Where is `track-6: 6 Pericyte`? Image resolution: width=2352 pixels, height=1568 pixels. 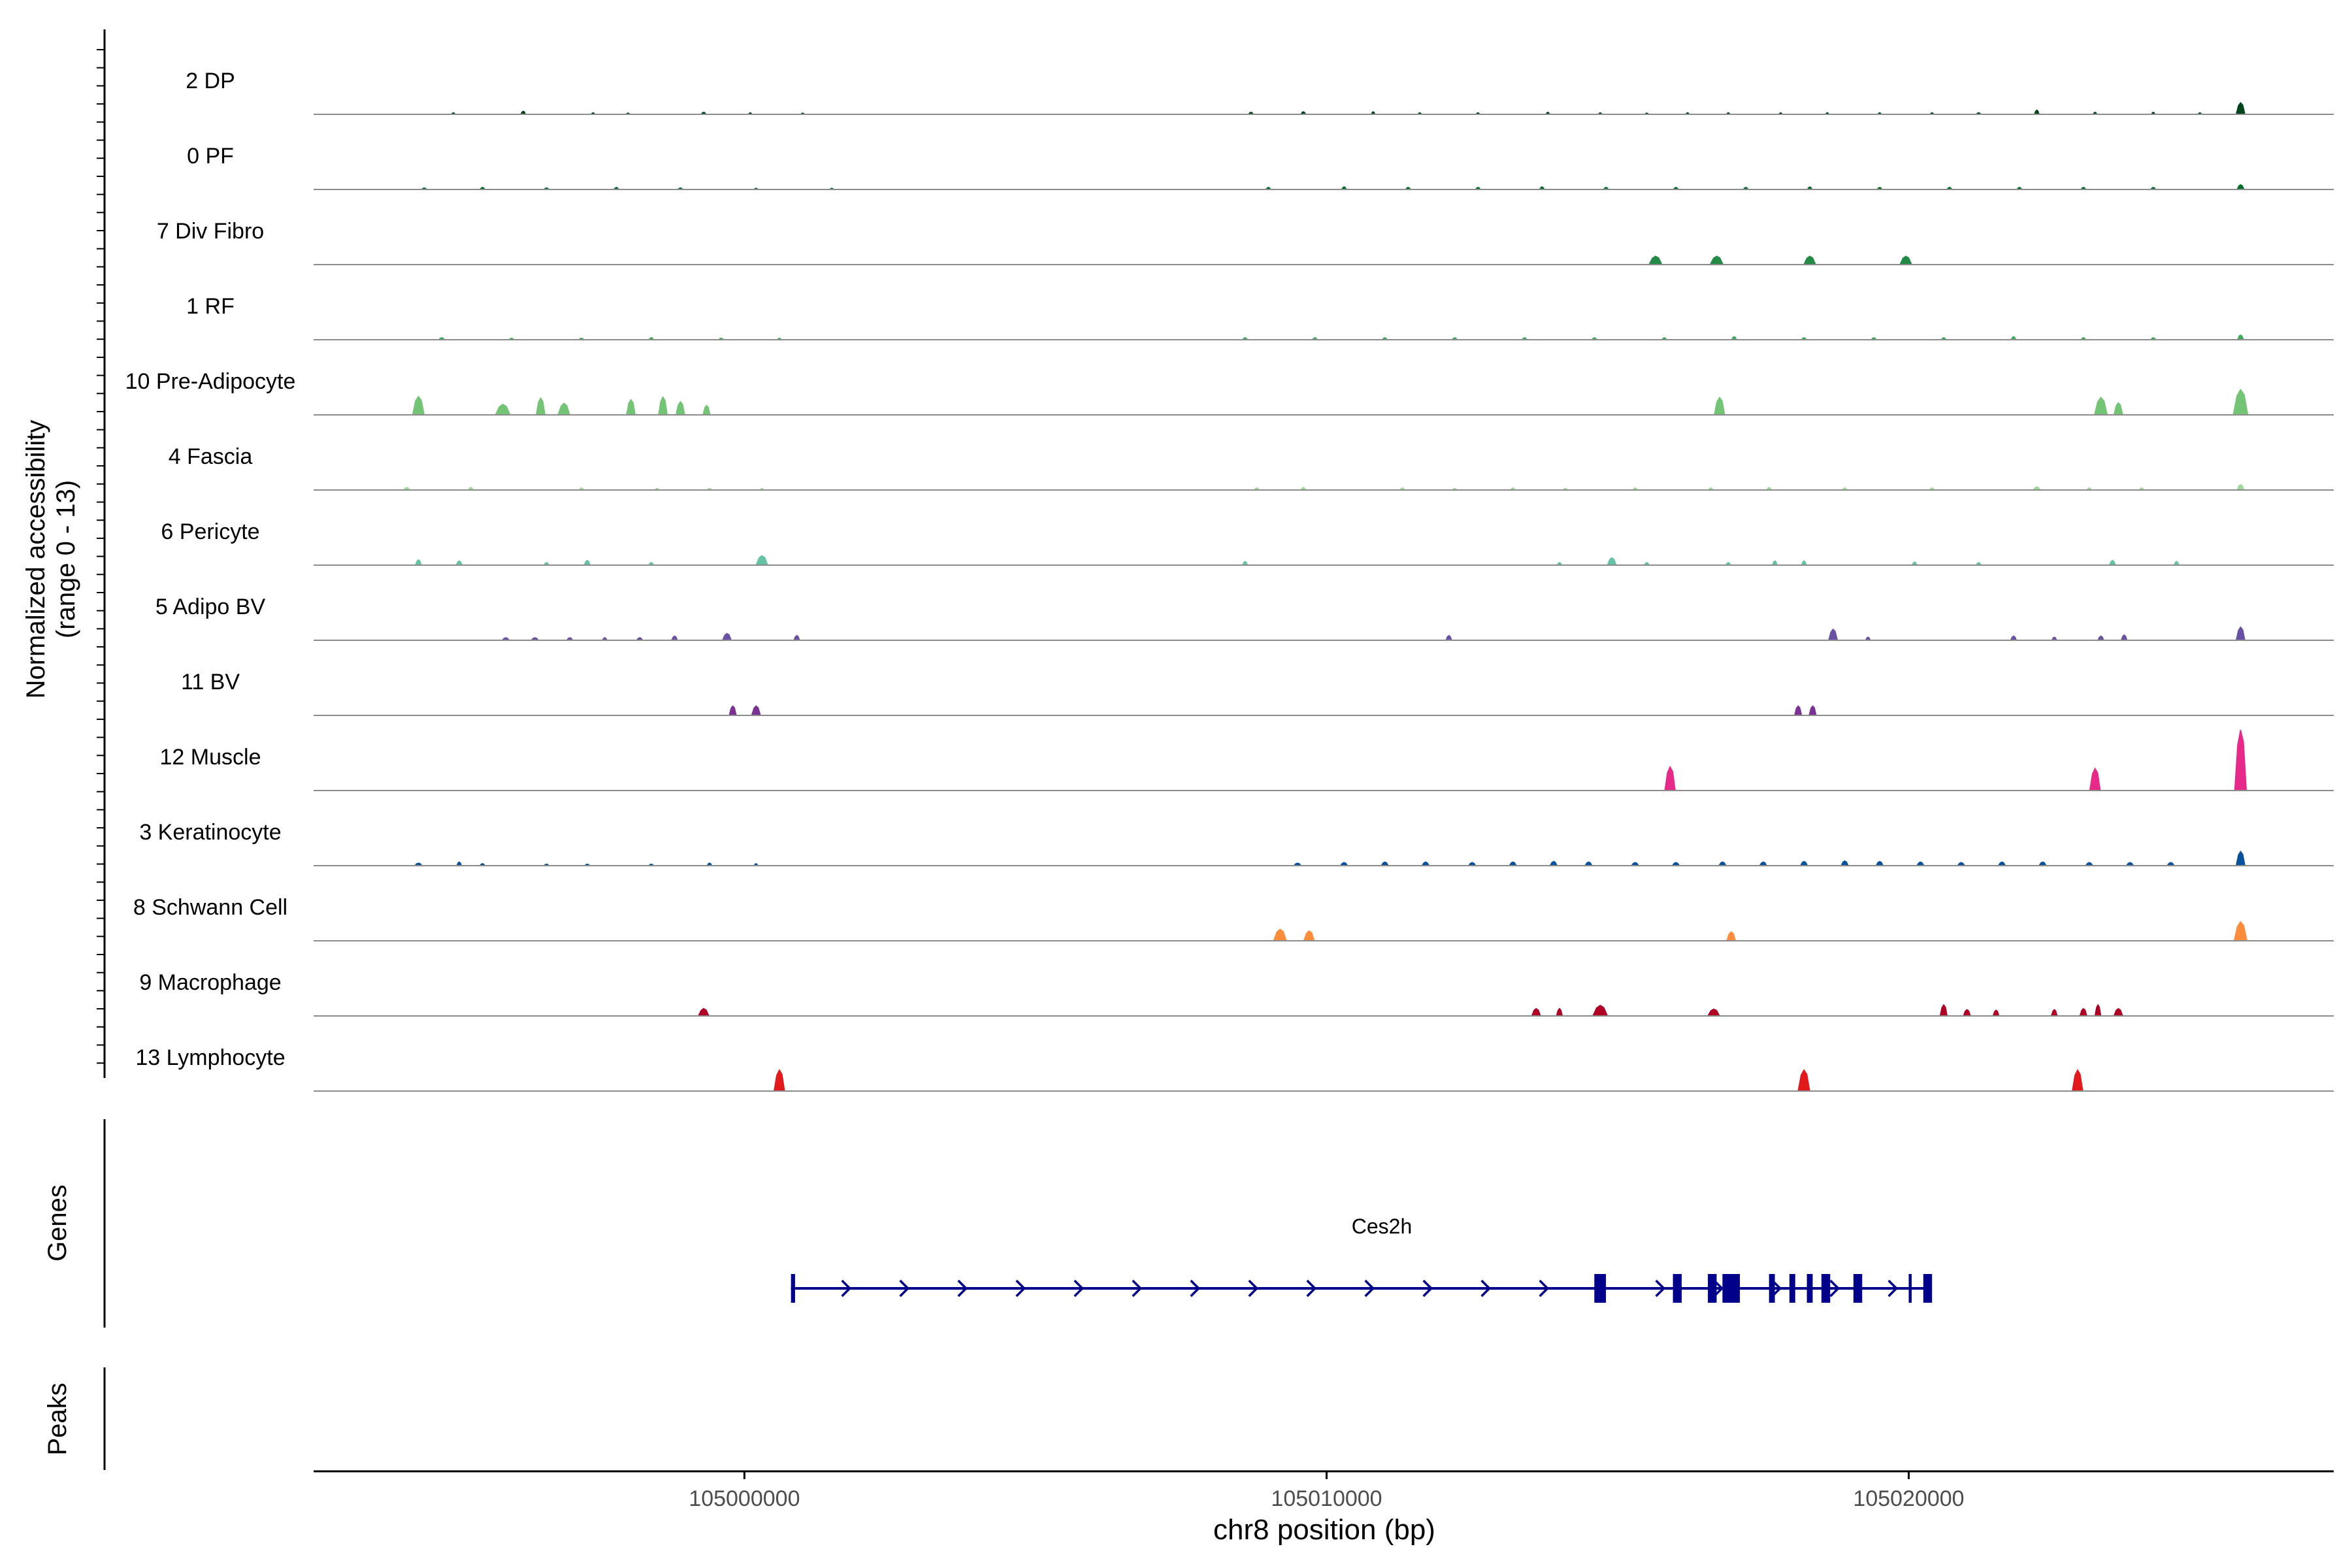
track-6: 6 Pericyte is located at coordinates (1247, 542).